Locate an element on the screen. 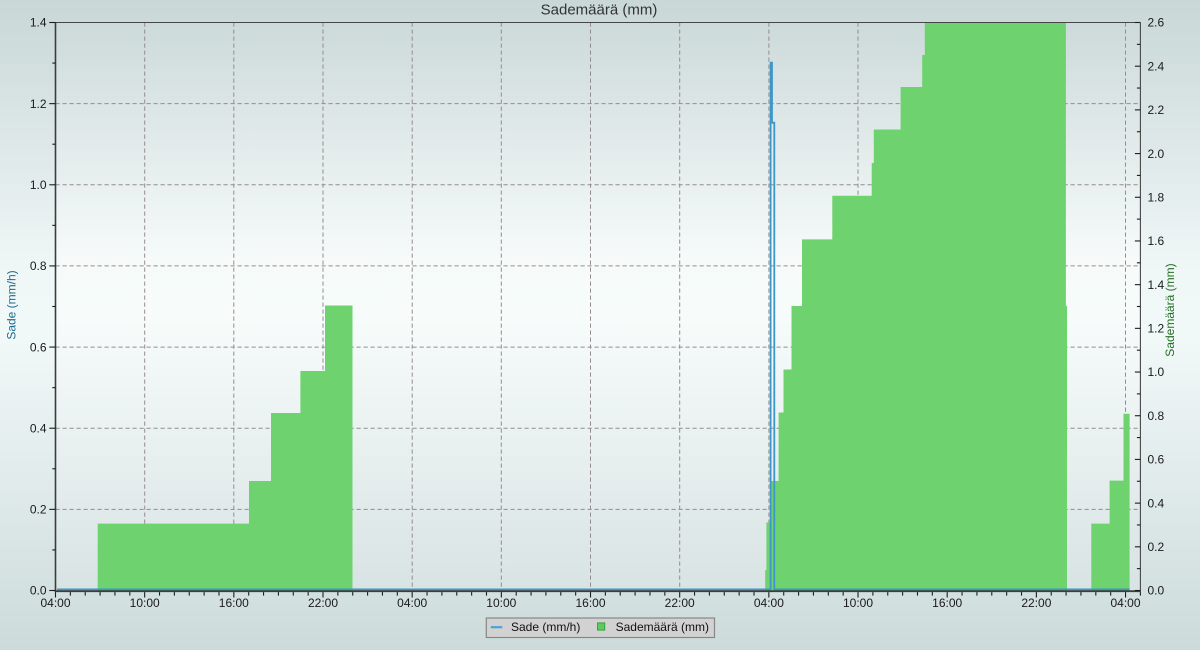  svg-text: 1.6 is located at coordinates (1156, 241).